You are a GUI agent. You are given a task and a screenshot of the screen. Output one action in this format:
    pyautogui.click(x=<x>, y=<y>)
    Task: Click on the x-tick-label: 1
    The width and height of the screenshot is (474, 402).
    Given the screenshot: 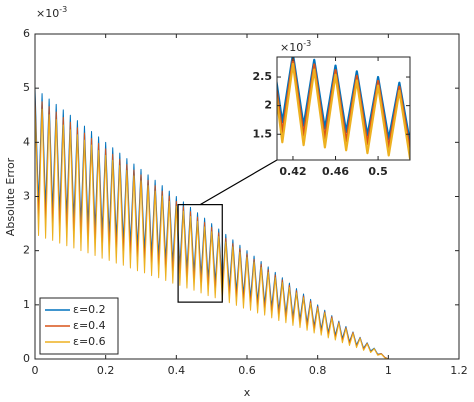 What is the action you would take?
    pyautogui.click(x=388, y=370)
    